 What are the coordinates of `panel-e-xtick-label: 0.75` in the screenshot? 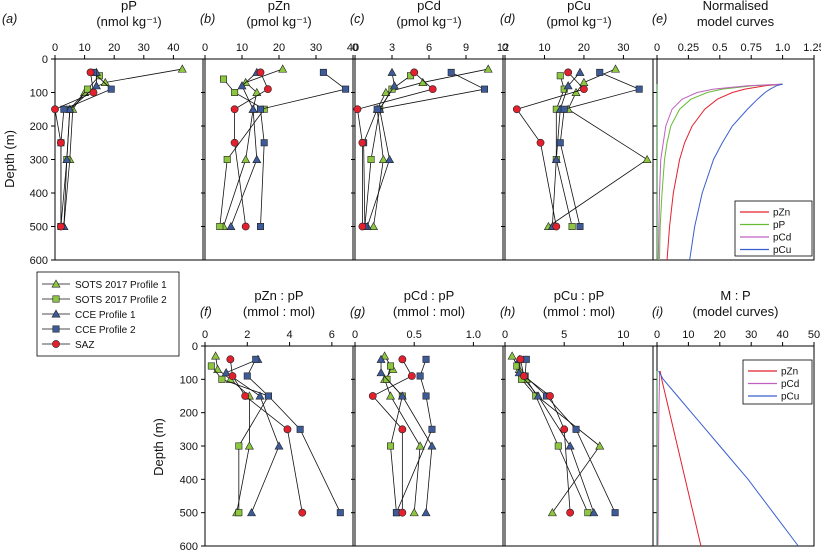 It's located at (750, 48).